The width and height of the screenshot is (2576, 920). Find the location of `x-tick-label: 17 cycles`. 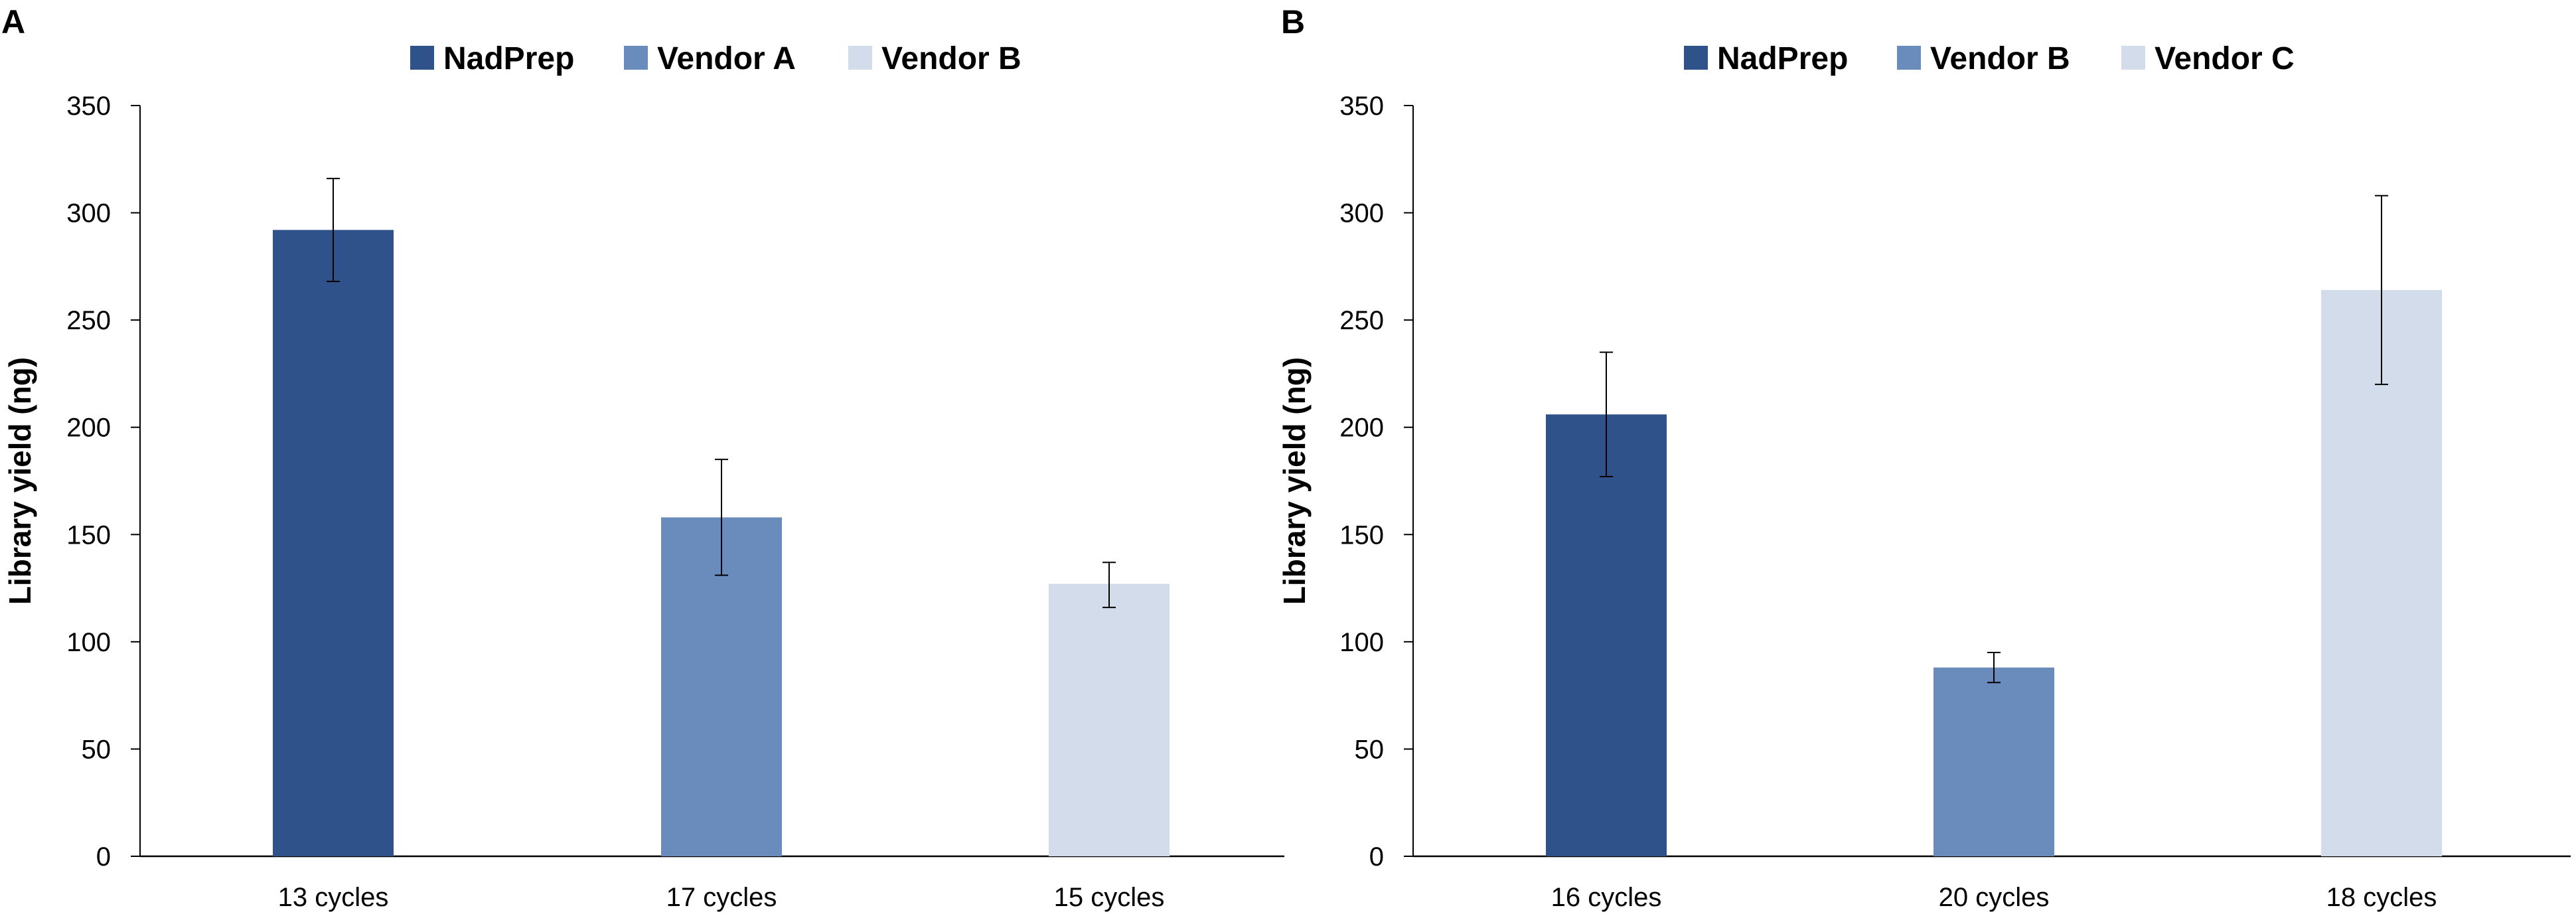

x-tick-label: 17 cycles is located at coordinates (722, 897).